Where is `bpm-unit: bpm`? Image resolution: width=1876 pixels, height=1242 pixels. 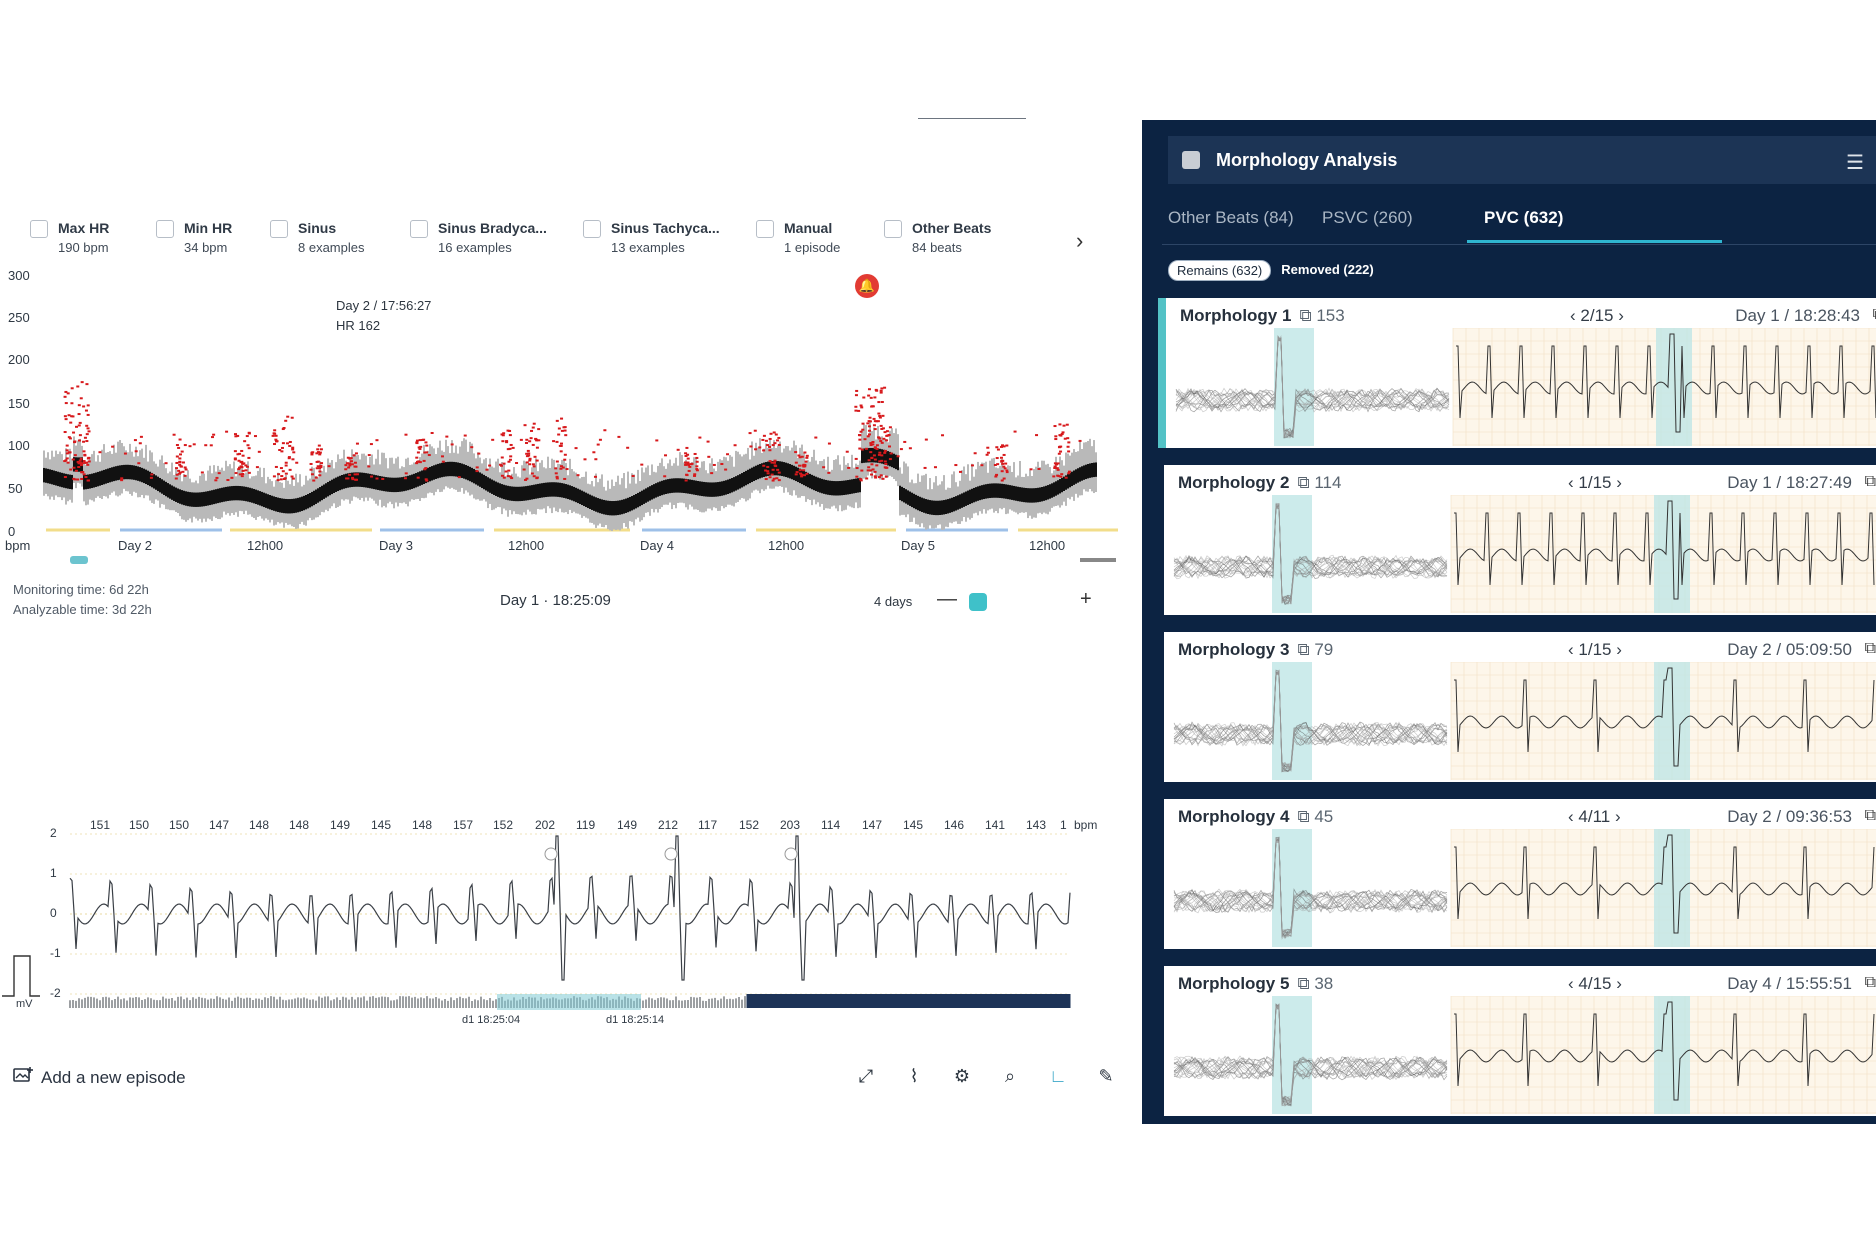
bpm-unit: bpm is located at coordinates (1086, 825).